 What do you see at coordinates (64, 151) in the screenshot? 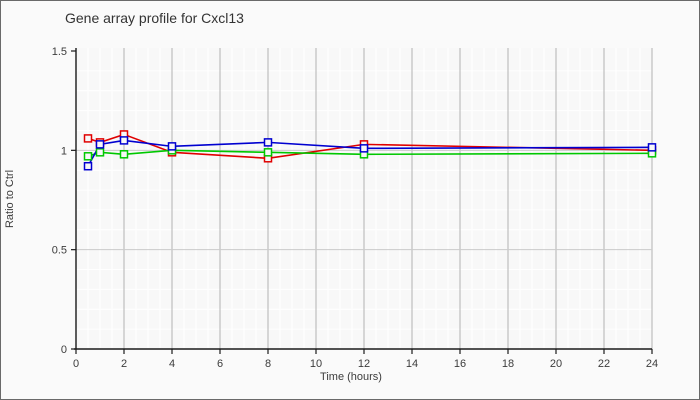
I see `y-tick-label: 1` at bounding box center [64, 151].